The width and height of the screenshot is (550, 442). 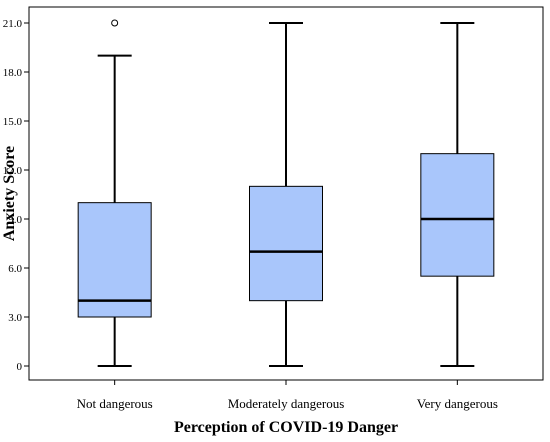 What do you see at coordinates (20, 367) in the screenshot?
I see `y-tick-label: 0` at bounding box center [20, 367].